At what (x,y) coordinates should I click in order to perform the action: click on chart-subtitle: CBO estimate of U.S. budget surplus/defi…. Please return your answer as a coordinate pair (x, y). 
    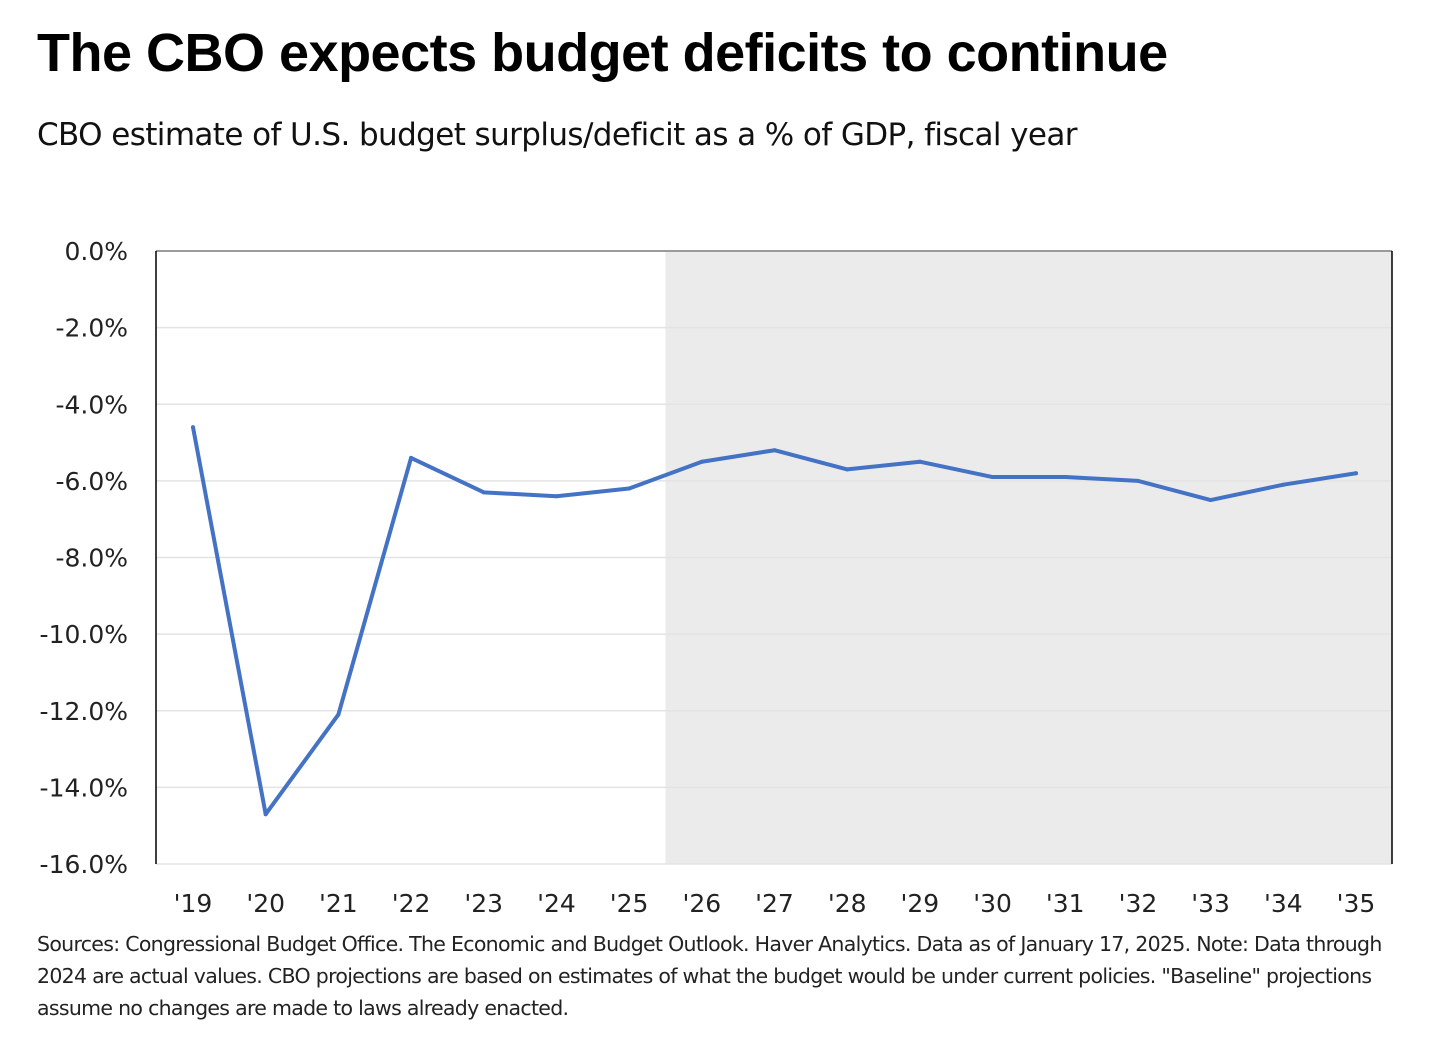
    Looking at the image, I should click on (557, 135).